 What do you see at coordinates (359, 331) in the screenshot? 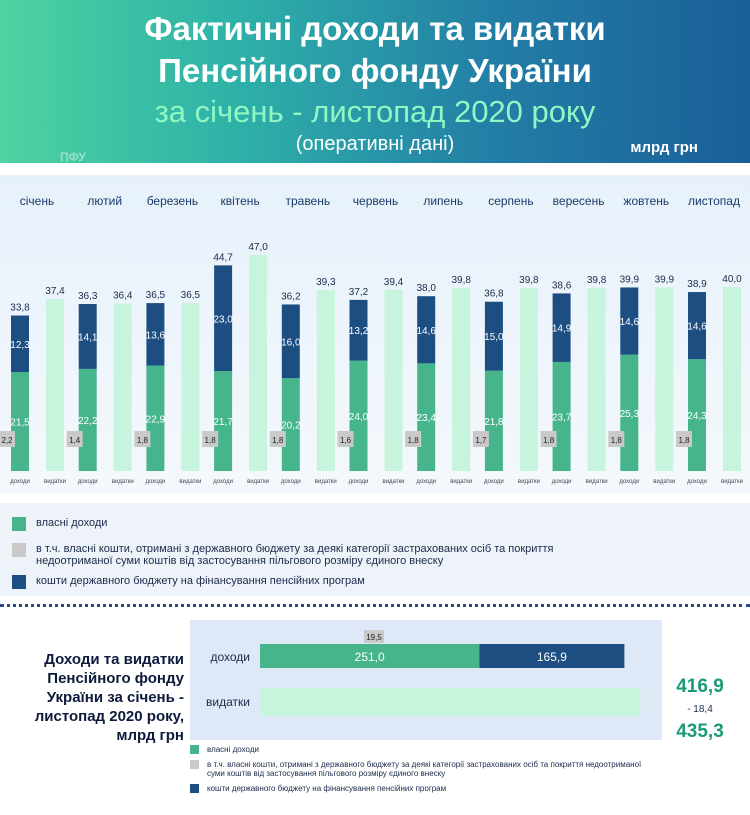
I see `state-value-label: 13,2` at bounding box center [359, 331].